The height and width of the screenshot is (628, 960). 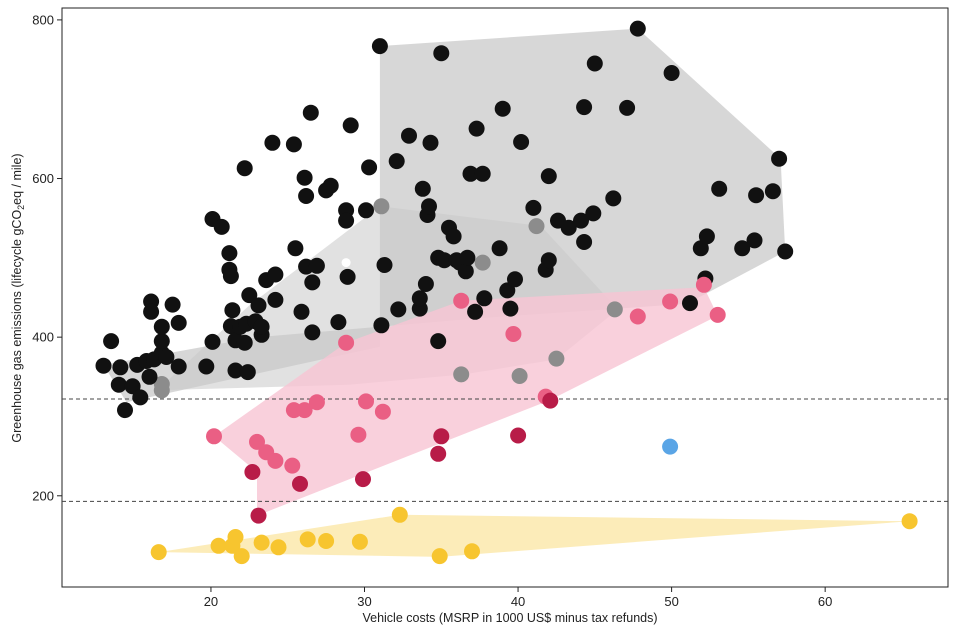 I want to click on hull-region, so click(x=534, y=535).